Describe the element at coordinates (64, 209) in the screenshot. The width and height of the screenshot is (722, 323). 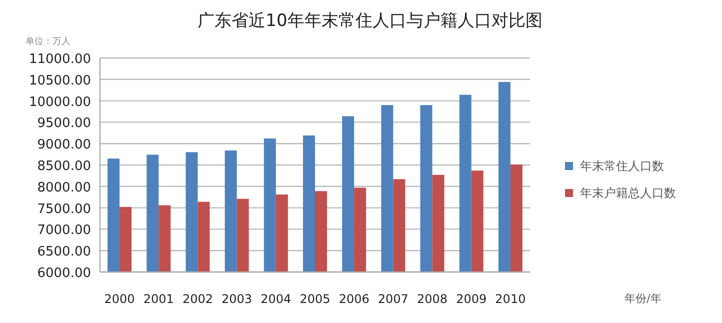
I see `y-tick-label: 7500.00` at that location.